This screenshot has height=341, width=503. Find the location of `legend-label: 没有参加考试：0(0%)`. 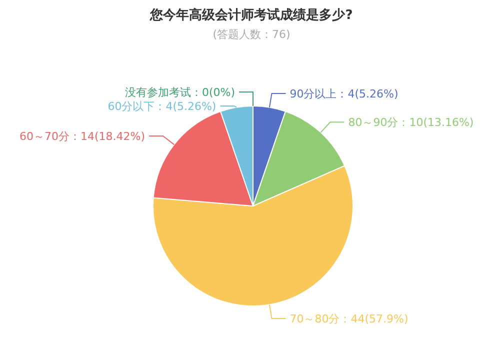

legend-label: 没有参加考试：0(0%) is located at coordinates (179, 92).